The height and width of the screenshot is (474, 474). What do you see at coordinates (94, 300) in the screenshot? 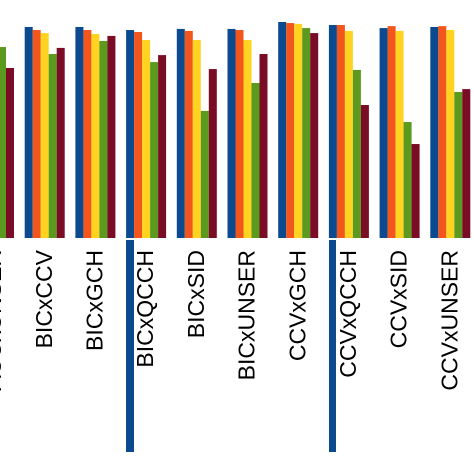
I see `x-tick-label: BICxGCH` at bounding box center [94, 300].